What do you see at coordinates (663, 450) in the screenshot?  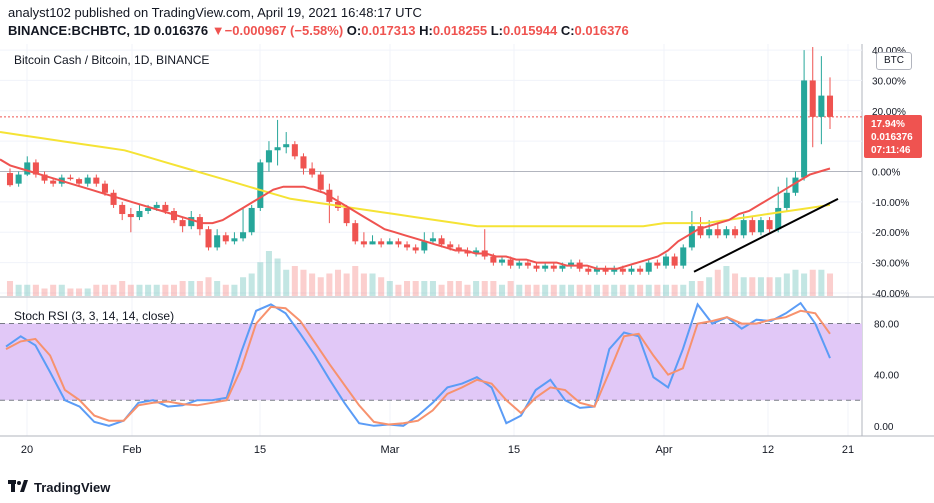 I see `time-tick-label: Apr` at bounding box center [663, 450].